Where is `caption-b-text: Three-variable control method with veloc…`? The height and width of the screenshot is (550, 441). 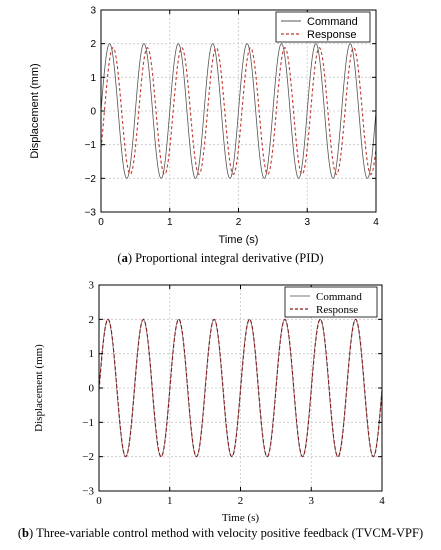 caption-b-text: Three-variable control method with veloc… is located at coordinates (230, 533).